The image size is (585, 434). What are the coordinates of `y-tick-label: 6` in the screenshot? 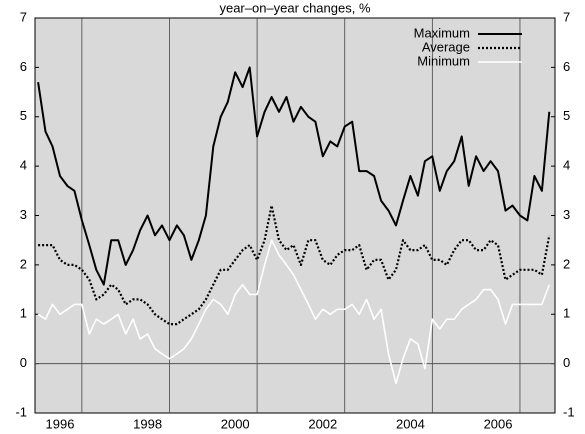 It's located at (23, 66).